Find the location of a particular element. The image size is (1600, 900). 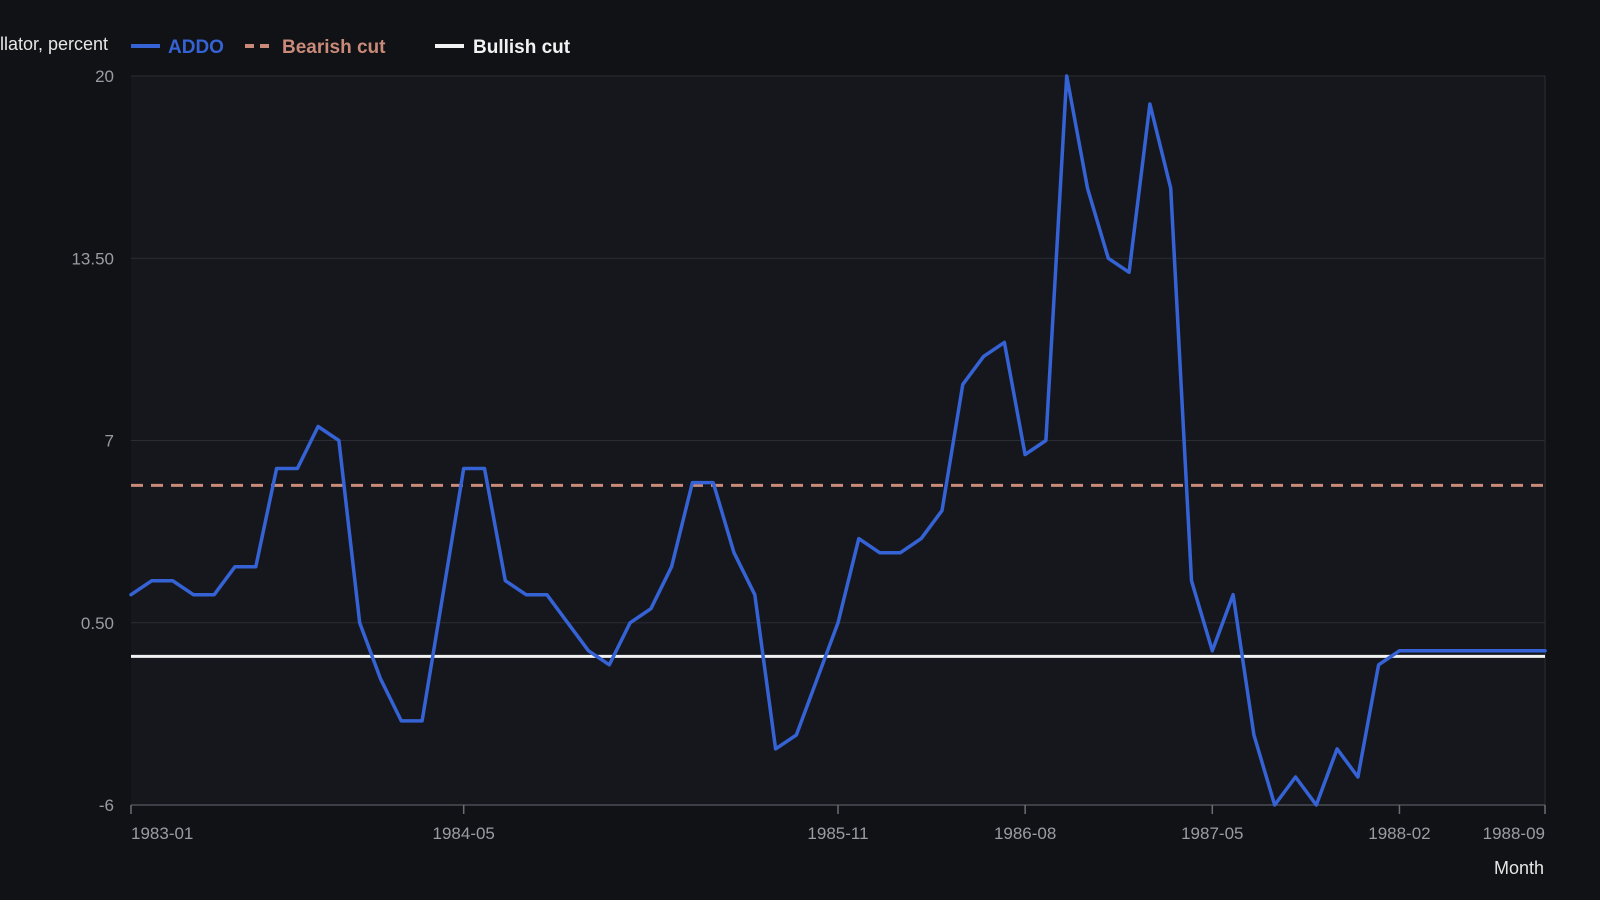

x-tick-label: 1986-08 is located at coordinates (1025, 833).